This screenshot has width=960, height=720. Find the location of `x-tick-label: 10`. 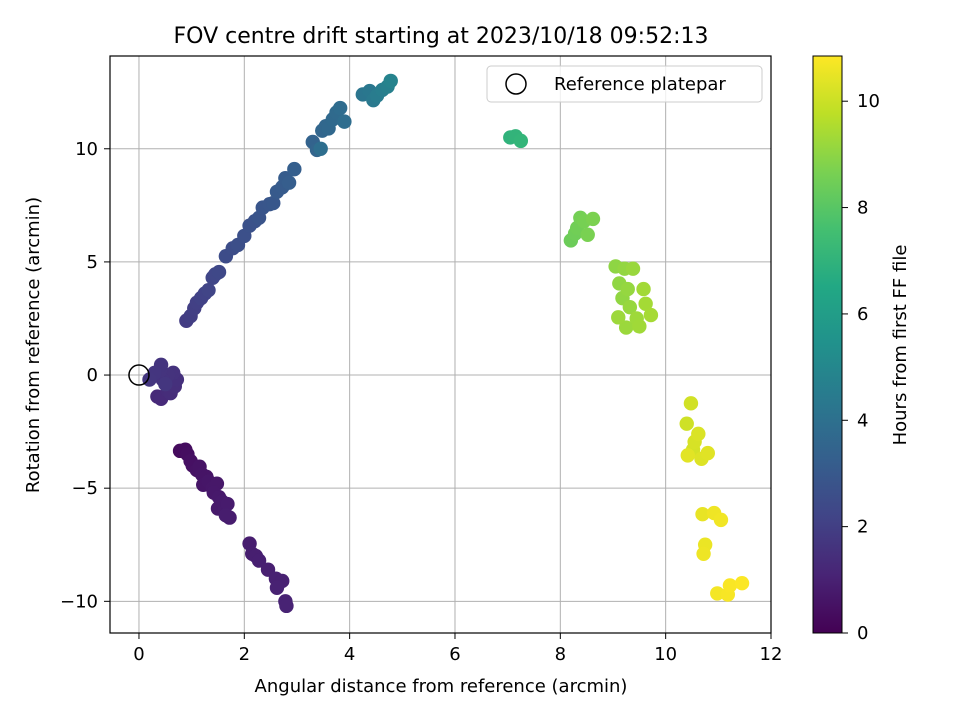

x-tick-label: 10 is located at coordinates (665, 654).